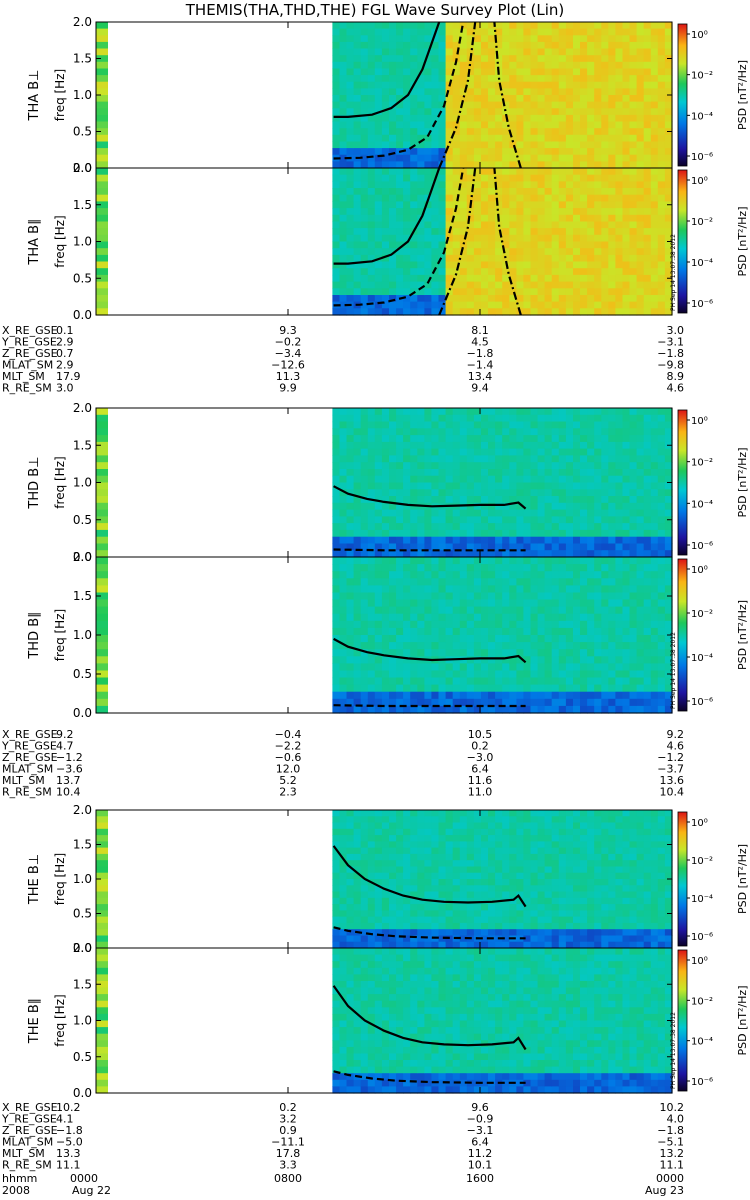  I want to click on component-name: B∥, so click(34, 225).